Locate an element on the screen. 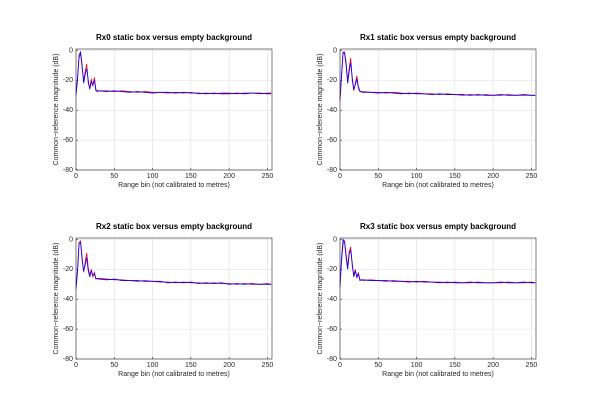 The image size is (591, 402). chart-title: Rx0 static box versus empty background is located at coordinates (174, 37).